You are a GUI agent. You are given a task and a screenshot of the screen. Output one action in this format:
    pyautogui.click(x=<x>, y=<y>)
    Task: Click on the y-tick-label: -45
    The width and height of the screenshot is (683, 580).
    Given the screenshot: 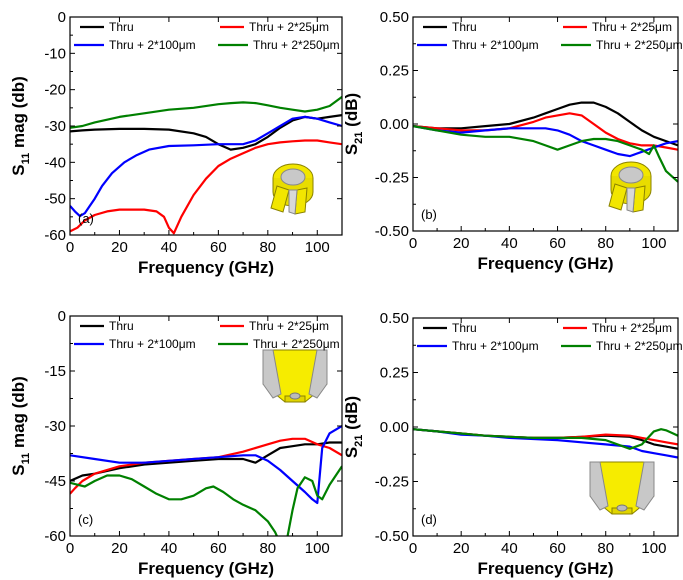 What is the action you would take?
    pyautogui.click(x=55, y=481)
    